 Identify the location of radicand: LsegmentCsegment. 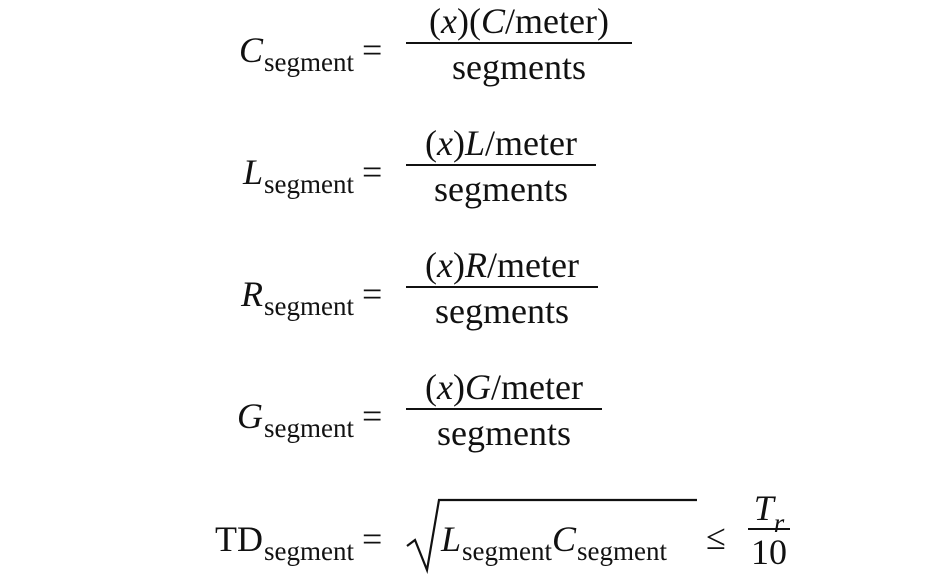
(554, 542).